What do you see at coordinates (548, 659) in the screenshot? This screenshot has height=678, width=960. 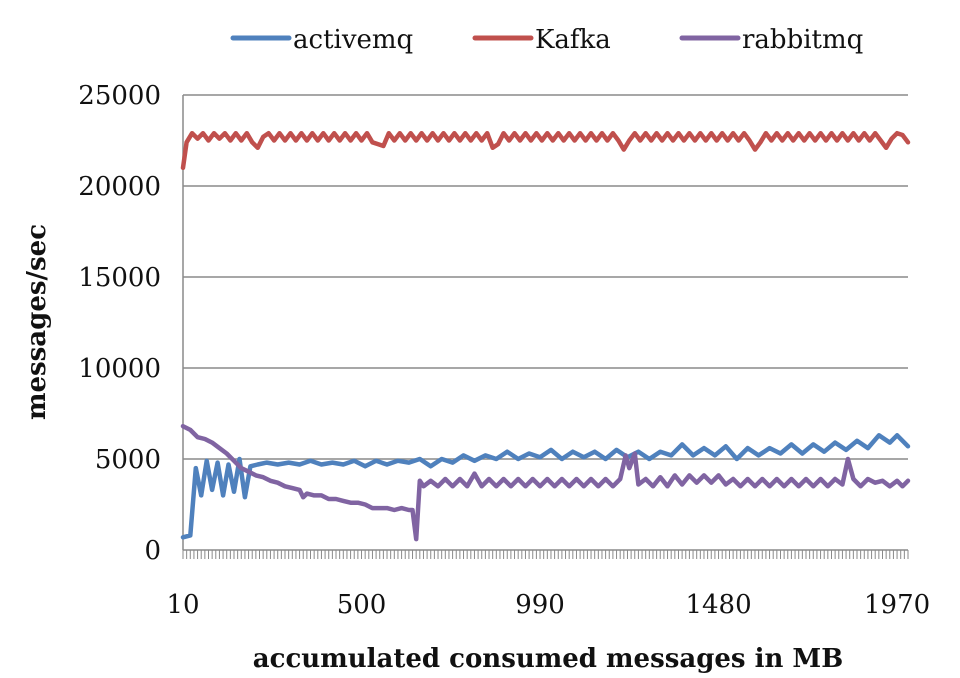 I see `x-axis-title: accumulated consumed messages in MB` at bounding box center [548, 659].